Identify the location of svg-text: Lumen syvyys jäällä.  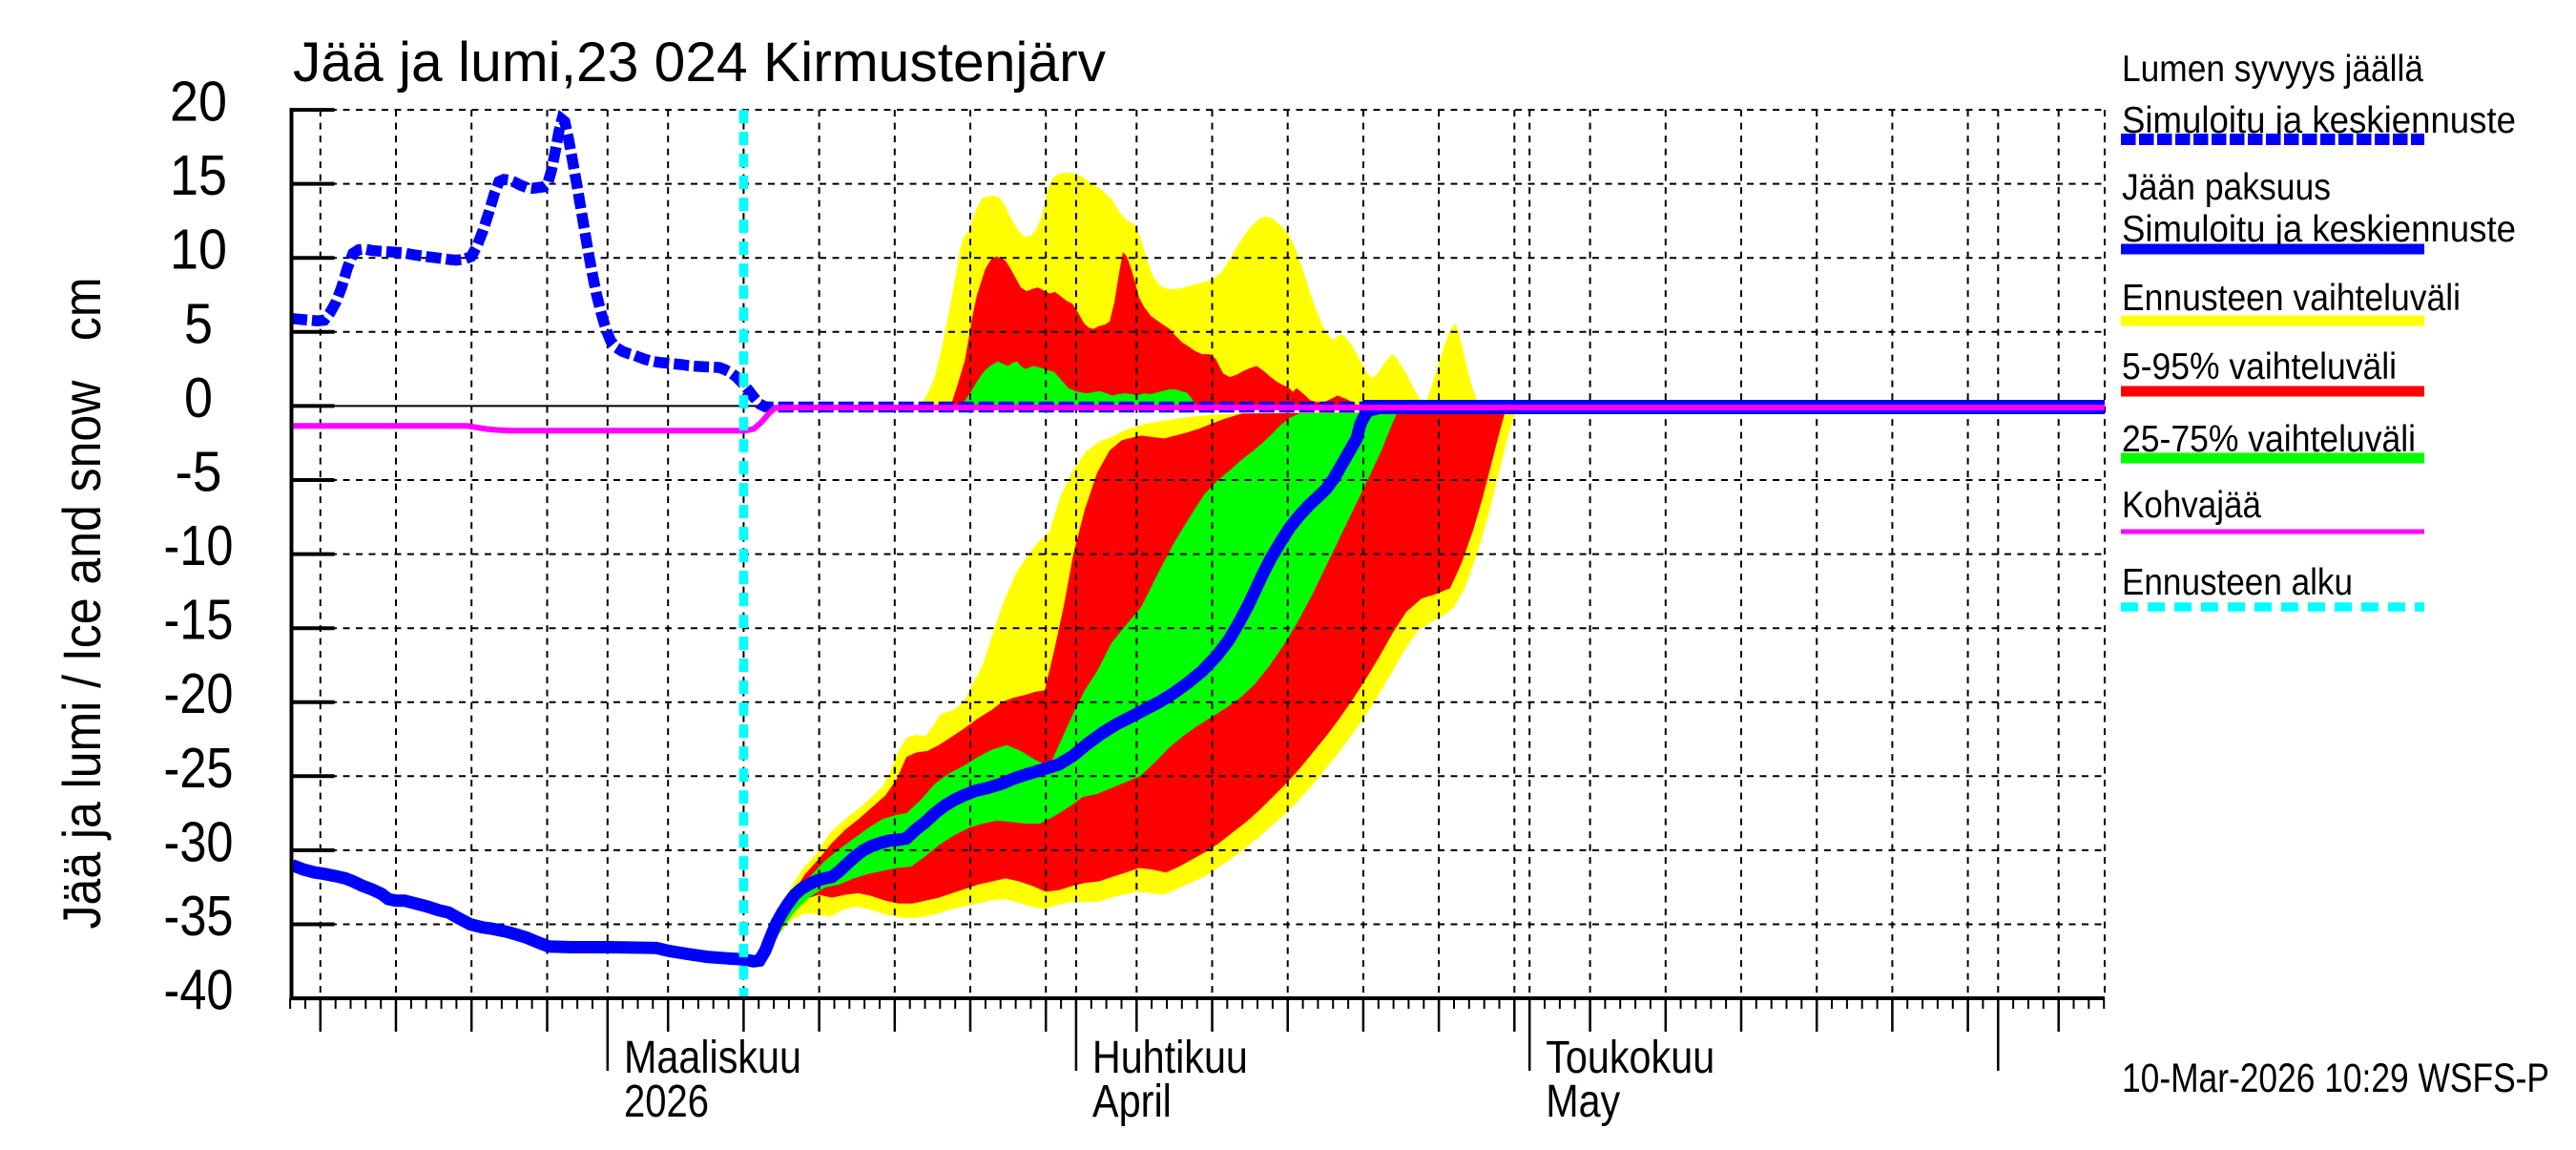
(2272, 69).